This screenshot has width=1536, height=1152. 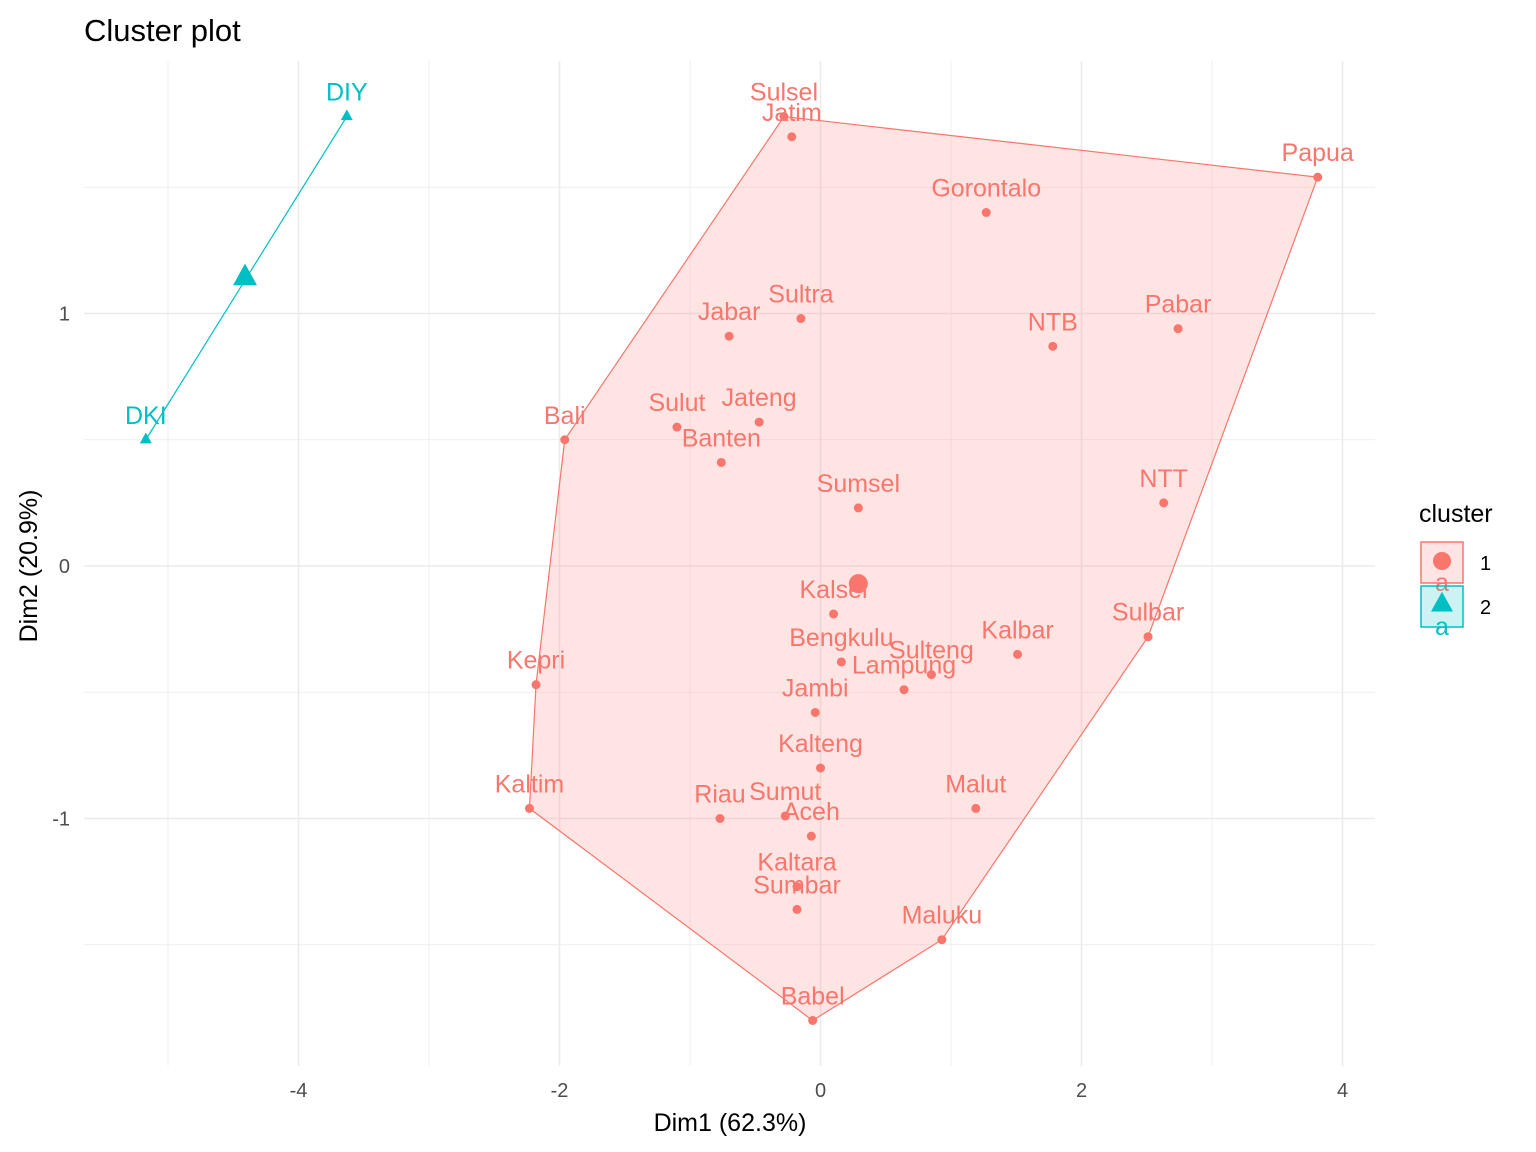 I want to click on label-jambi: Jambi, so click(x=815, y=688).